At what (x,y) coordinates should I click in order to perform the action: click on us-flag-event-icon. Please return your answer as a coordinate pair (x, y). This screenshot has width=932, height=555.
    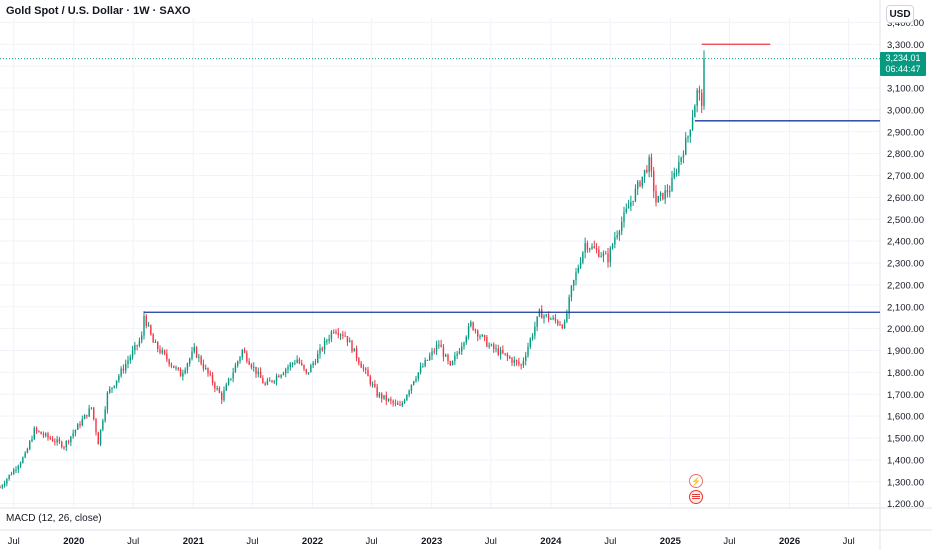
    Looking at the image, I should click on (696, 497).